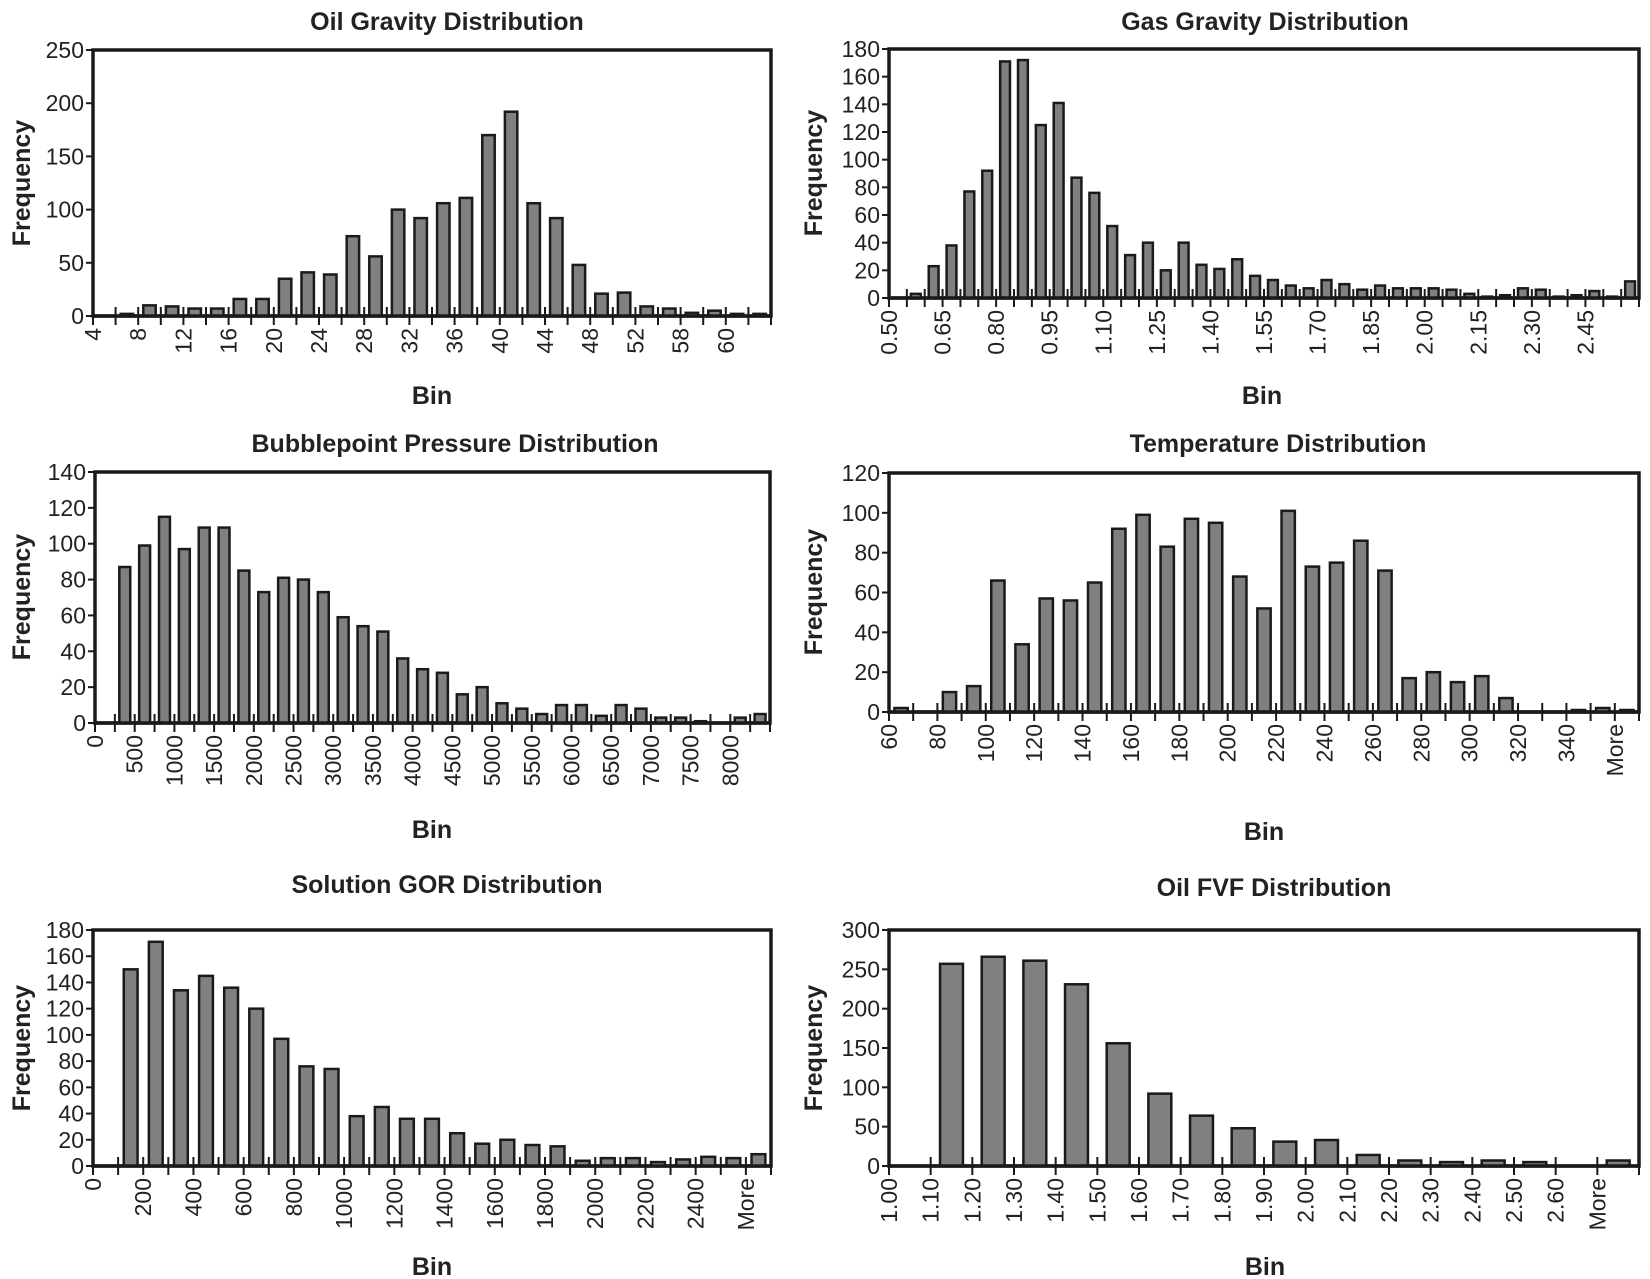  Describe the element at coordinates (65, 103) in the screenshot. I see `y-tick-label: 200` at that location.